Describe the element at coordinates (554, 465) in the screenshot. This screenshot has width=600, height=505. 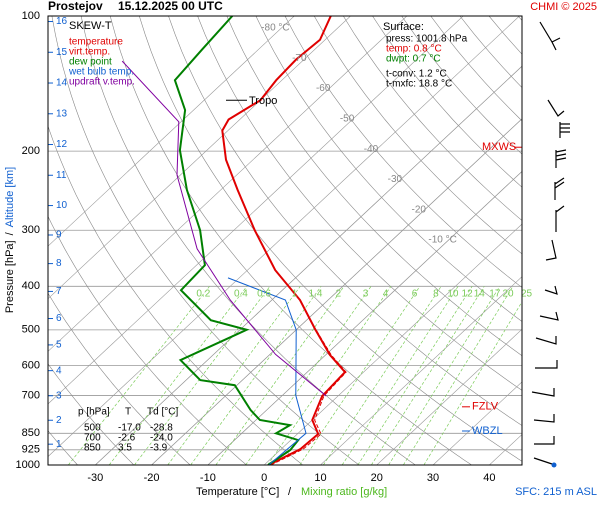
I see `surface-dot` at that location.